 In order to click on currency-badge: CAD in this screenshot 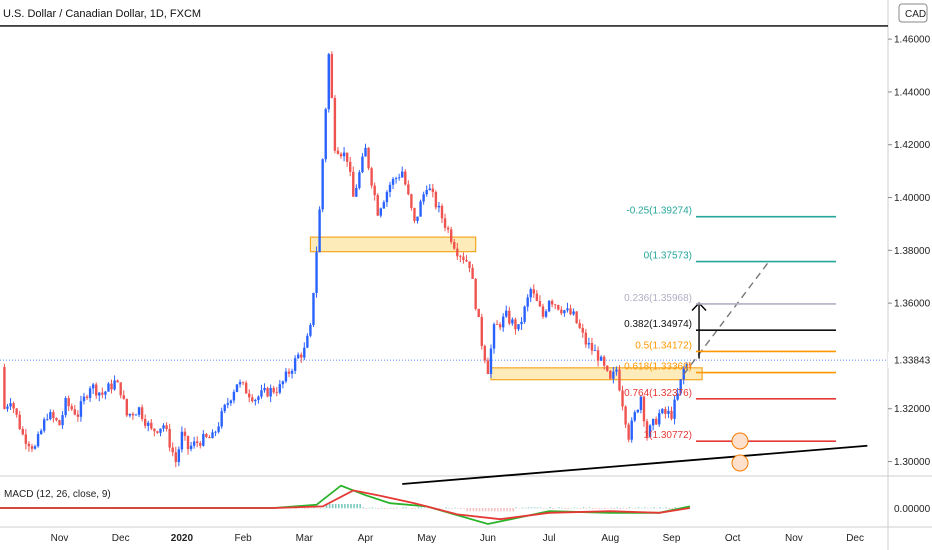, I will do `click(913, 13)`.